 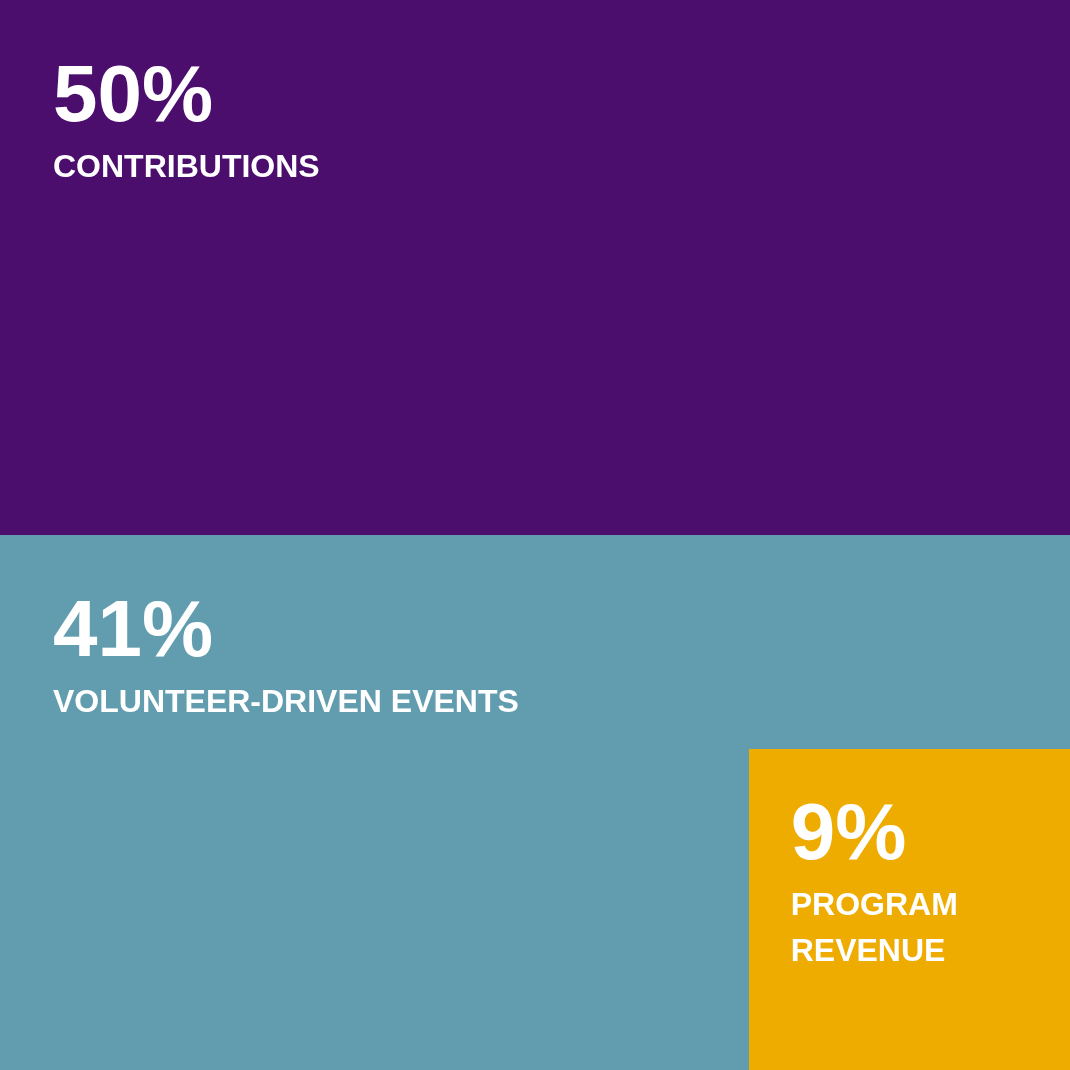 I want to click on category-label: VOLUNTEER-DRIVEN EVENTS, so click(x=286, y=701).